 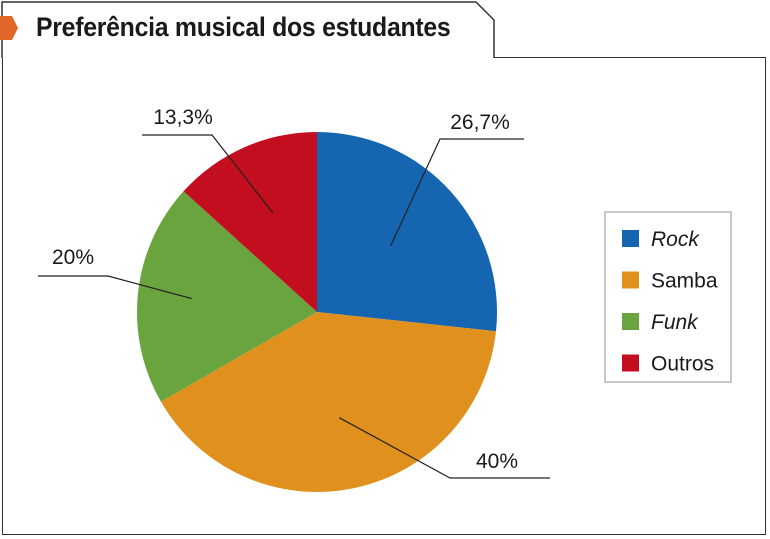 I want to click on legend-label-outros: Outros, so click(x=682, y=364).